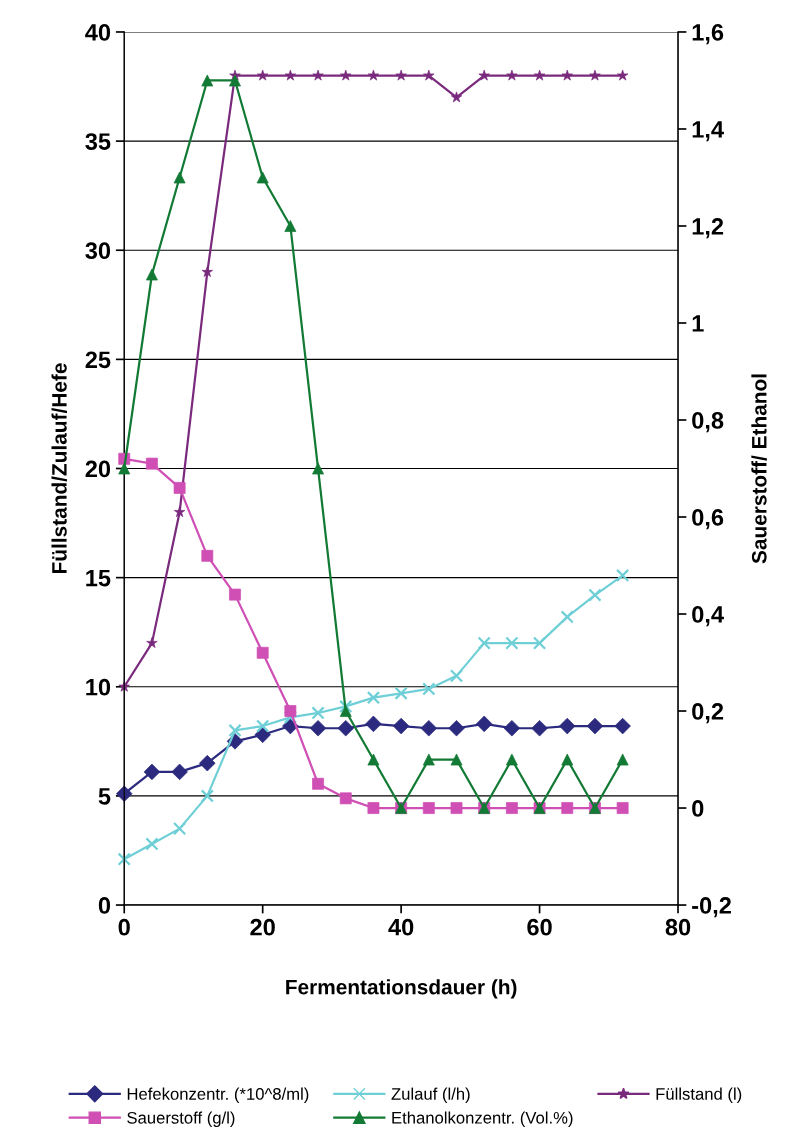  What do you see at coordinates (218, 1095) in the screenshot?
I see `legend-label: Hefekonzentr. (*10^8/ml)` at bounding box center [218, 1095].